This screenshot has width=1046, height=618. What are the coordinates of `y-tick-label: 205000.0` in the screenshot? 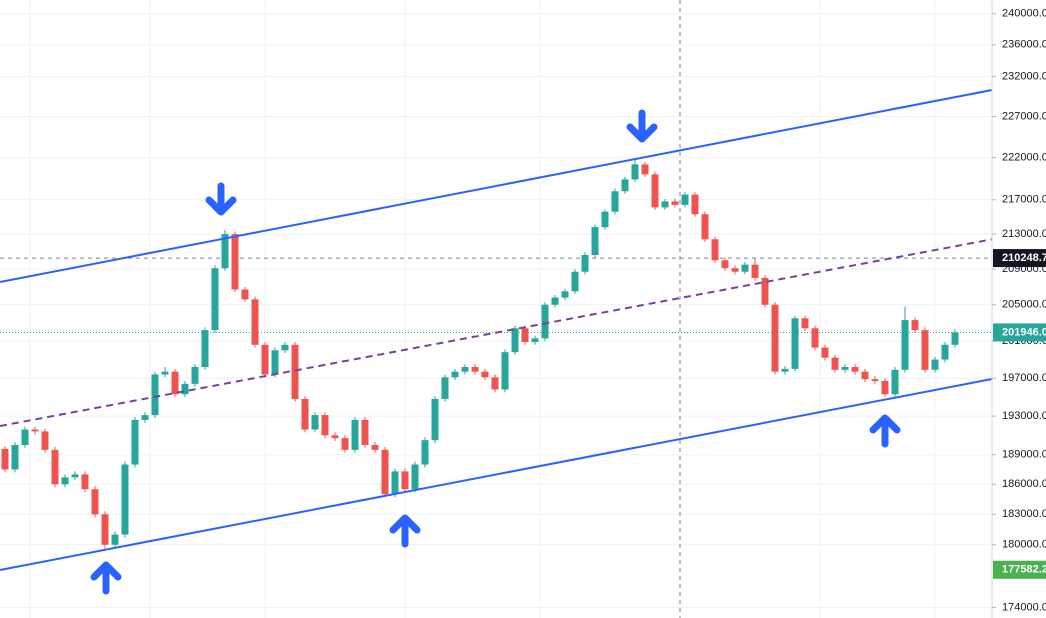 It's located at (1024, 305).